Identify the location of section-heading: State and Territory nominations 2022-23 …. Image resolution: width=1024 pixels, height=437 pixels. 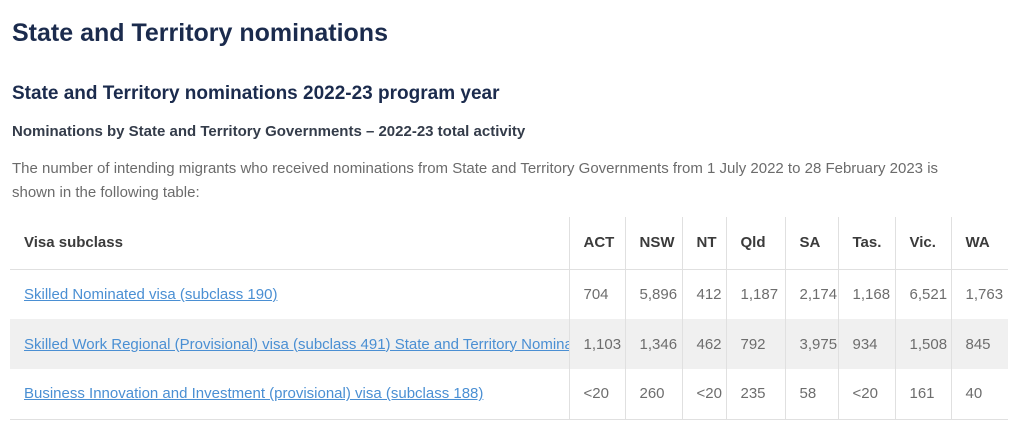
(256, 93).